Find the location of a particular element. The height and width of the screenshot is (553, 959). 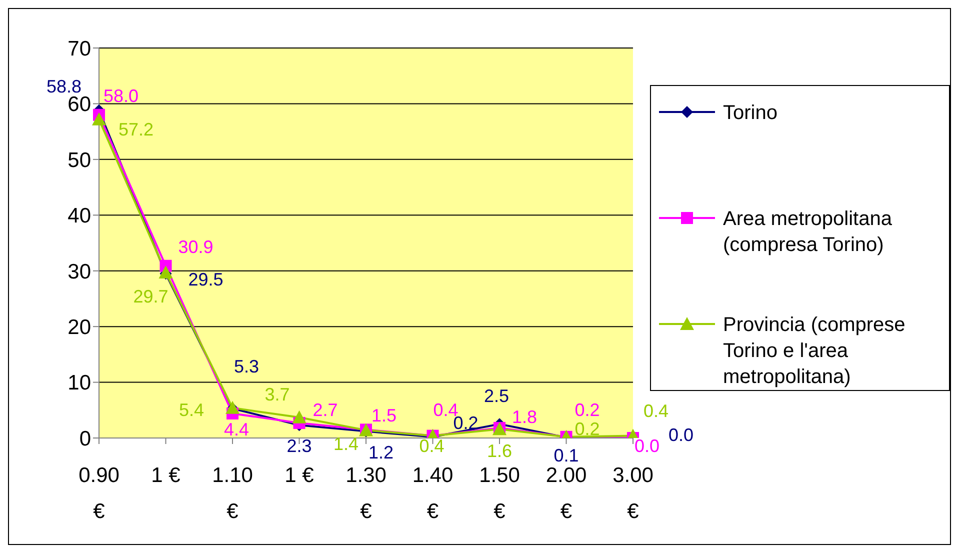

data-label: 1.2 is located at coordinates (381, 452).